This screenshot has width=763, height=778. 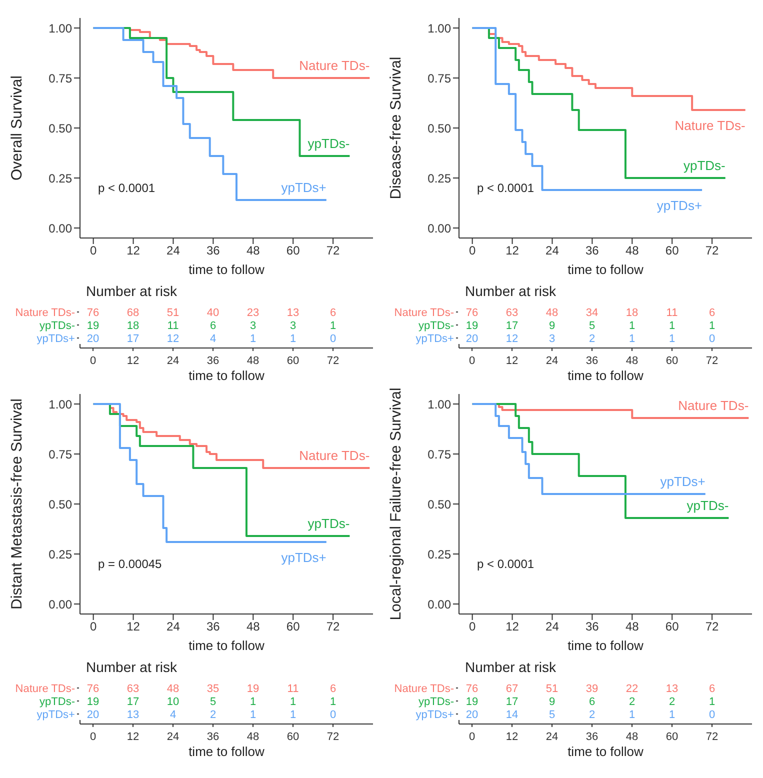 I want to click on y-axis-title: Disease-free Survival, so click(x=395, y=128).